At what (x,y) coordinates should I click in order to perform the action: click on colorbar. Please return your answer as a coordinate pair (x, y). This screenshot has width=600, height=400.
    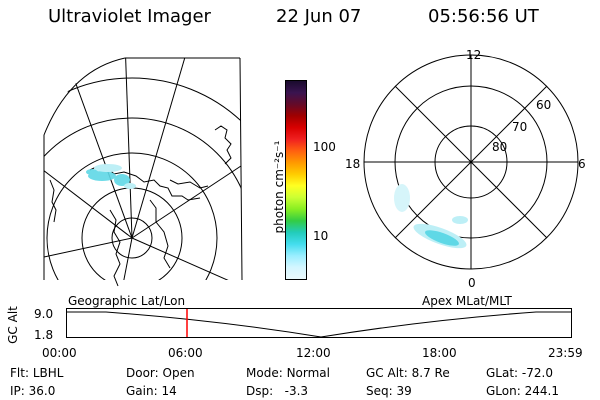
    Looking at the image, I should click on (296, 180).